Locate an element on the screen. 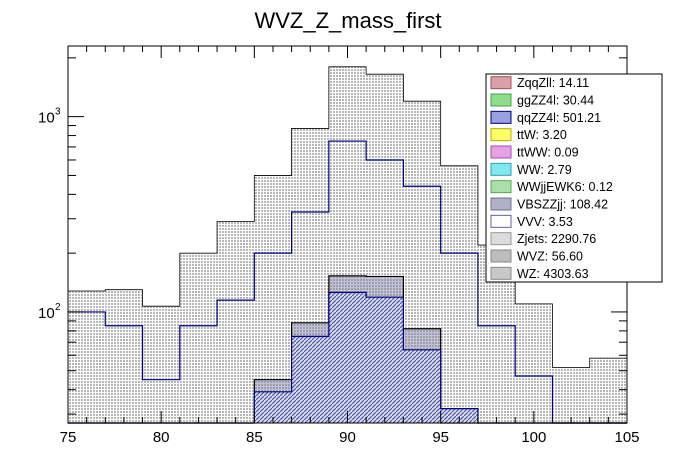  x-tick-label: 90 is located at coordinates (347, 437).